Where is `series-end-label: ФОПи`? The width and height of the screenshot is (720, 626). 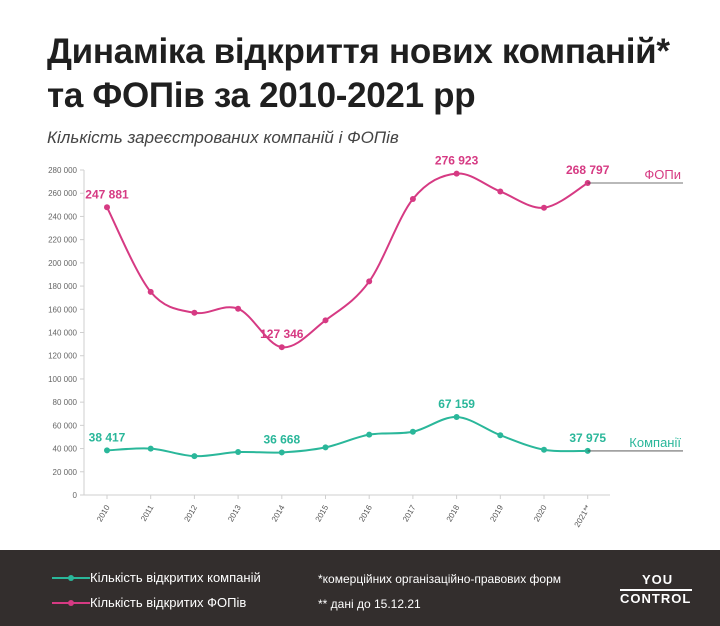 series-end-label: ФОПи is located at coordinates (662, 174).